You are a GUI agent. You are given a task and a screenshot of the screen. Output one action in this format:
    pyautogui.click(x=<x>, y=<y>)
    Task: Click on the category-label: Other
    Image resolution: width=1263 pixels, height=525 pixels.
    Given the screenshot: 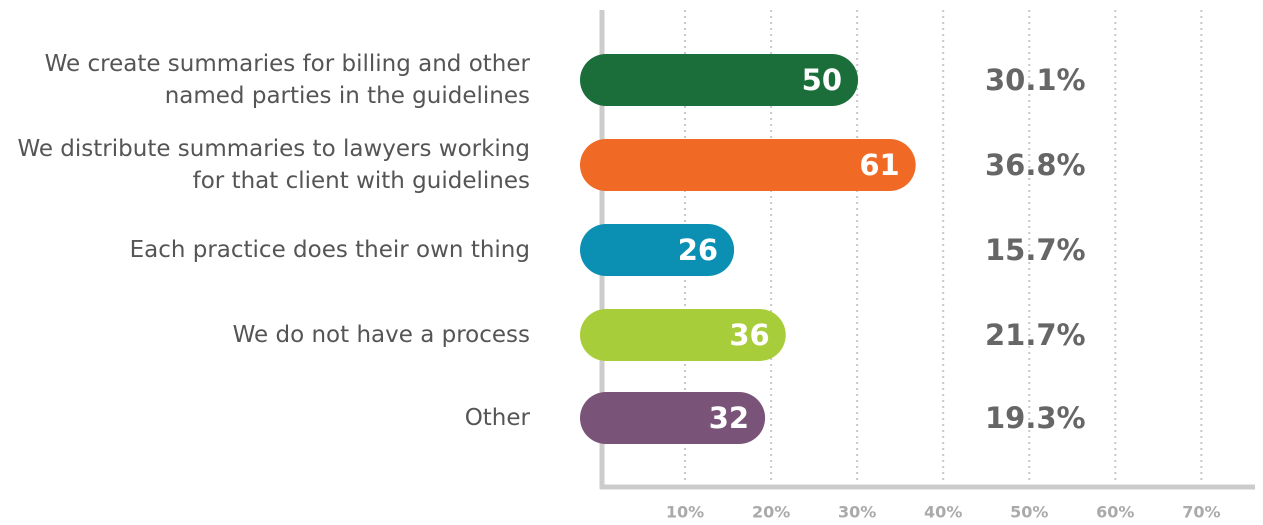 What is the action you would take?
    pyautogui.click(x=497, y=418)
    